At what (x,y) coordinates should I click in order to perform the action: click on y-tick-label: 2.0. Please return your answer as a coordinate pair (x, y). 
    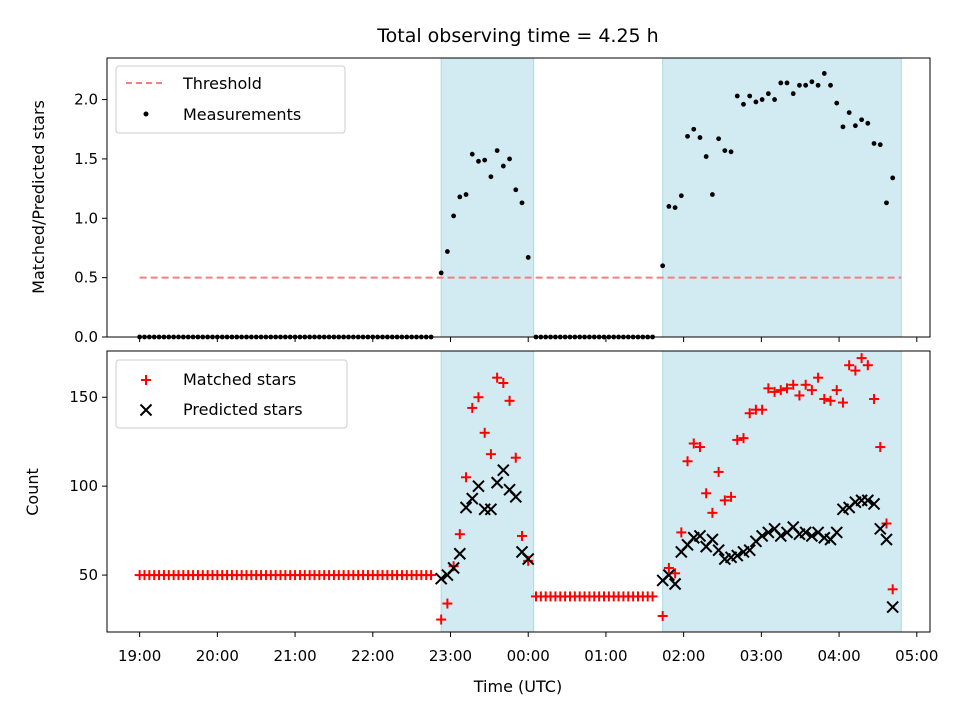
    Looking at the image, I should click on (86, 100).